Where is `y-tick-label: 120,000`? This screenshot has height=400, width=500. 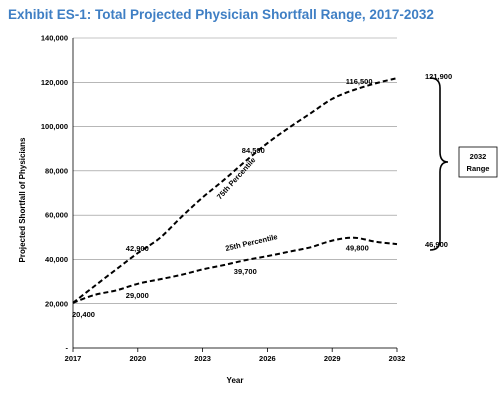
y-tick-label: 120,000 is located at coordinates (54, 82).